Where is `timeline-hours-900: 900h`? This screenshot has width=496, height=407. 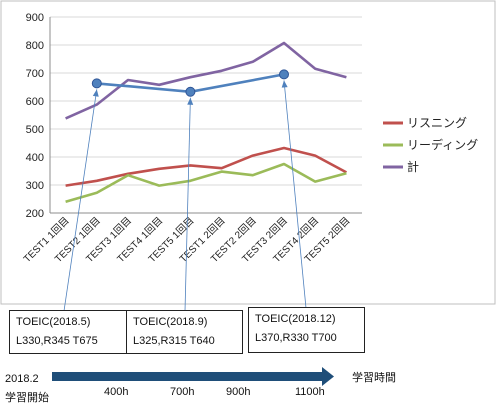 timeline-hours-900: 900h is located at coordinates (238, 392).